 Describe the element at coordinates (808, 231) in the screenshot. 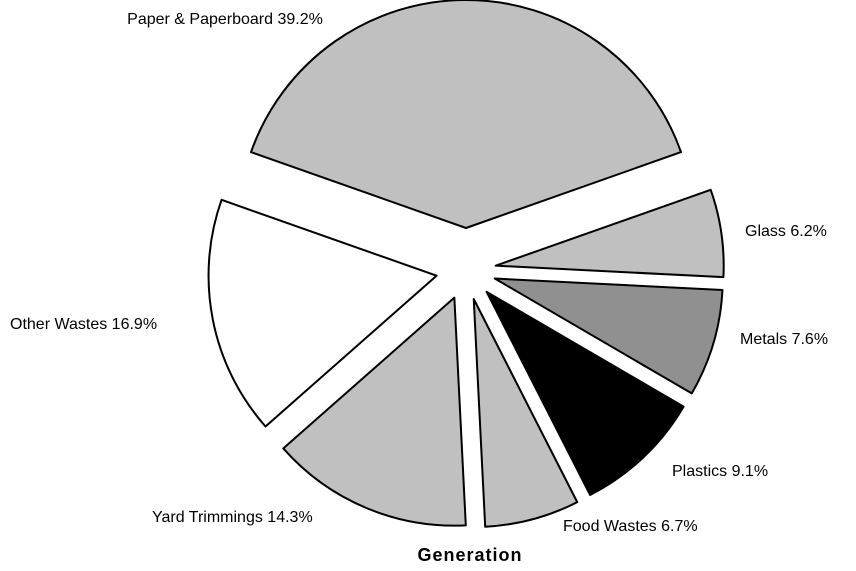

I see `slice-value: 6.2%` at that location.